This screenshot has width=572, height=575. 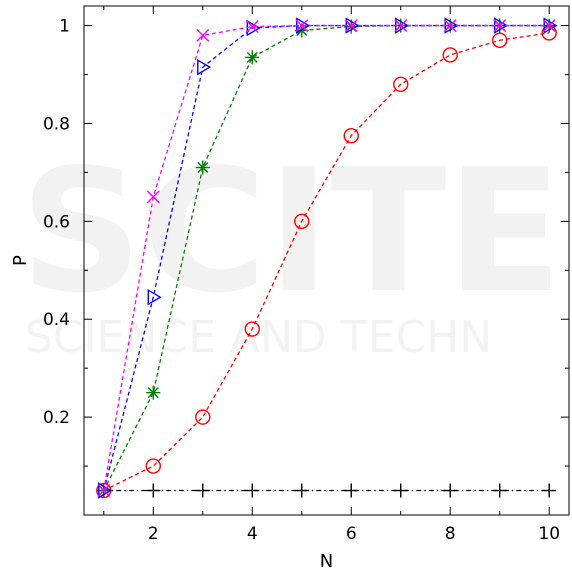 What do you see at coordinates (56, 320) in the screenshot?
I see `y-tick-label: 0.4` at bounding box center [56, 320].